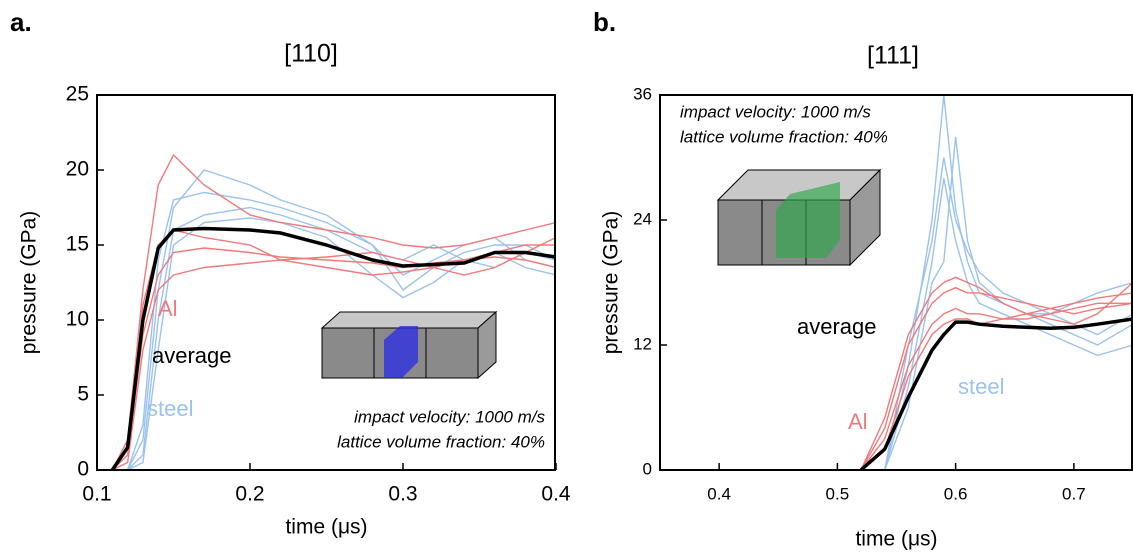 The height and width of the screenshot is (556, 1133). Describe the element at coordinates (96, 494) in the screenshot. I see `x-tick-label: 0.1` at that location.